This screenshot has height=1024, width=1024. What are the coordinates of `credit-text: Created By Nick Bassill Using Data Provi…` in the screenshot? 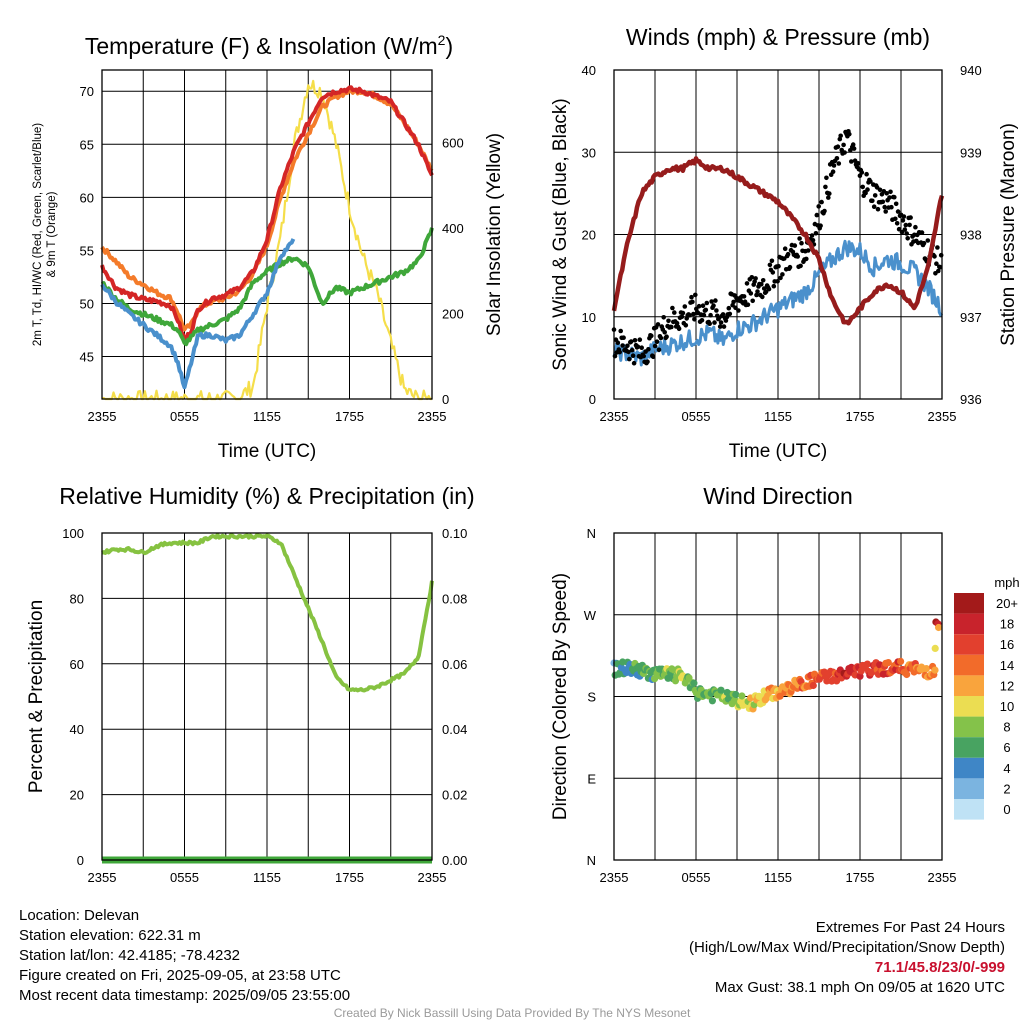 It's located at (512, 1013).